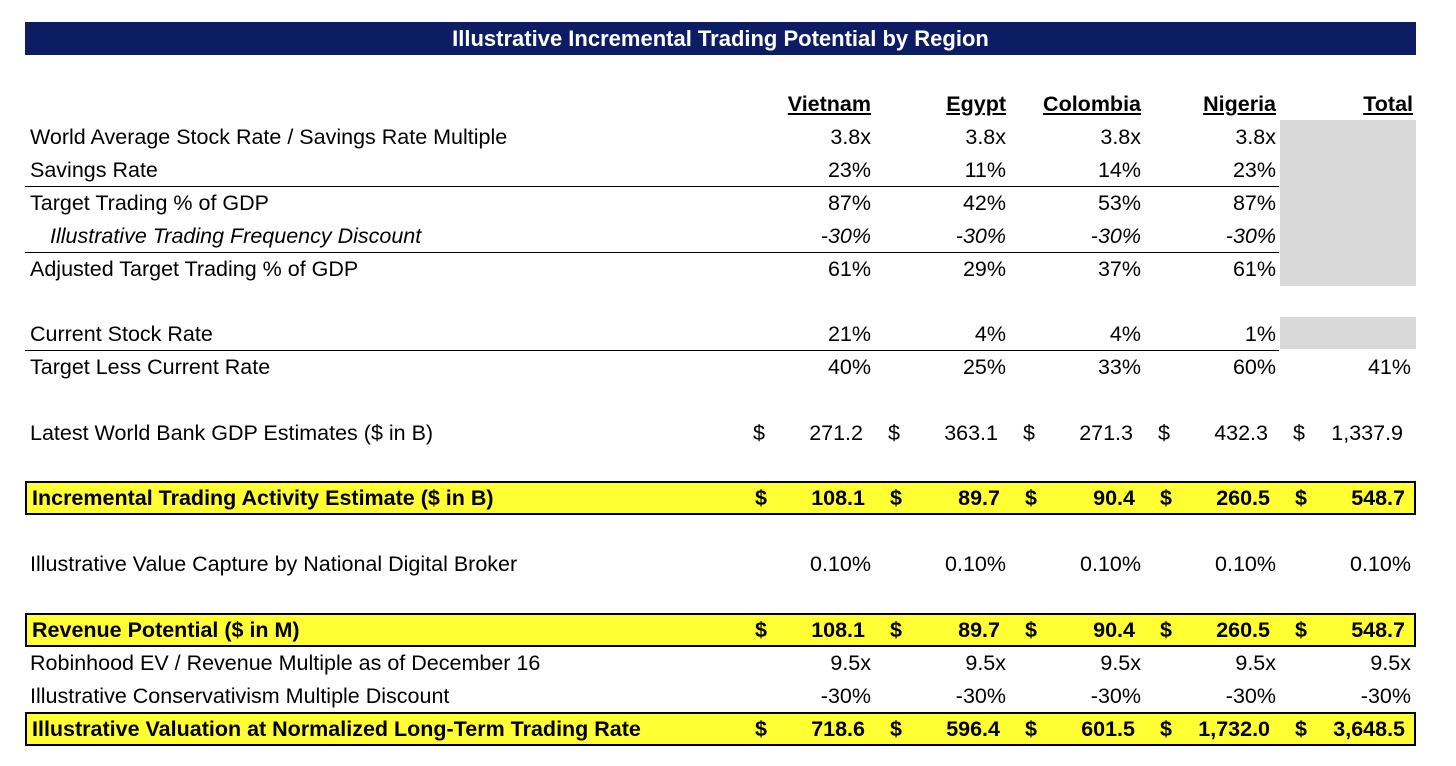 Image resolution: width=1456 pixels, height=766 pixels. Describe the element at coordinates (1106, 433) in the screenshot. I see `cell-colombia: 271.3` at that location.